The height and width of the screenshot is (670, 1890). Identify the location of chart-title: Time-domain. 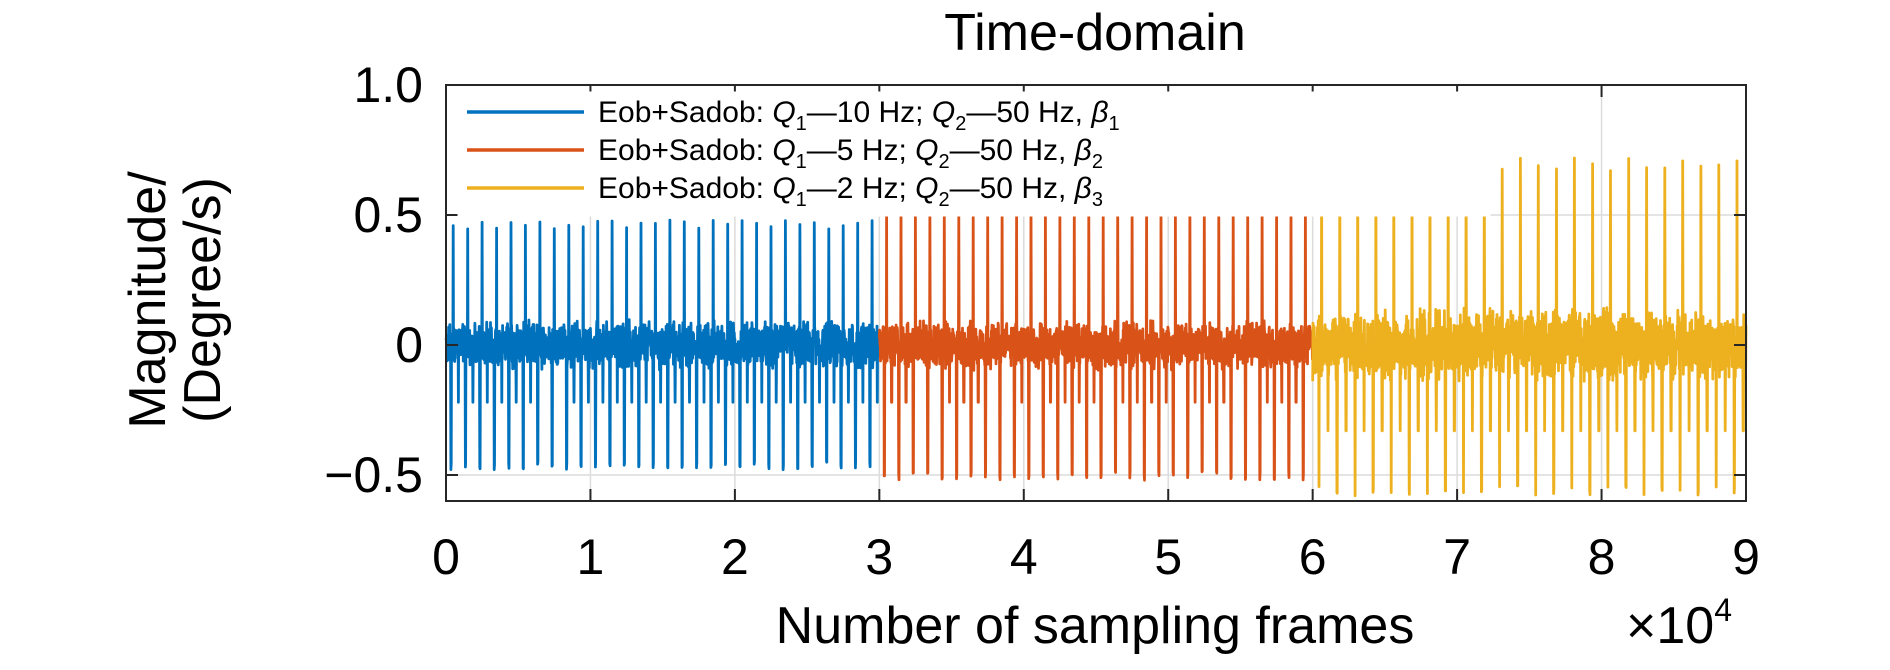
(1095, 33).